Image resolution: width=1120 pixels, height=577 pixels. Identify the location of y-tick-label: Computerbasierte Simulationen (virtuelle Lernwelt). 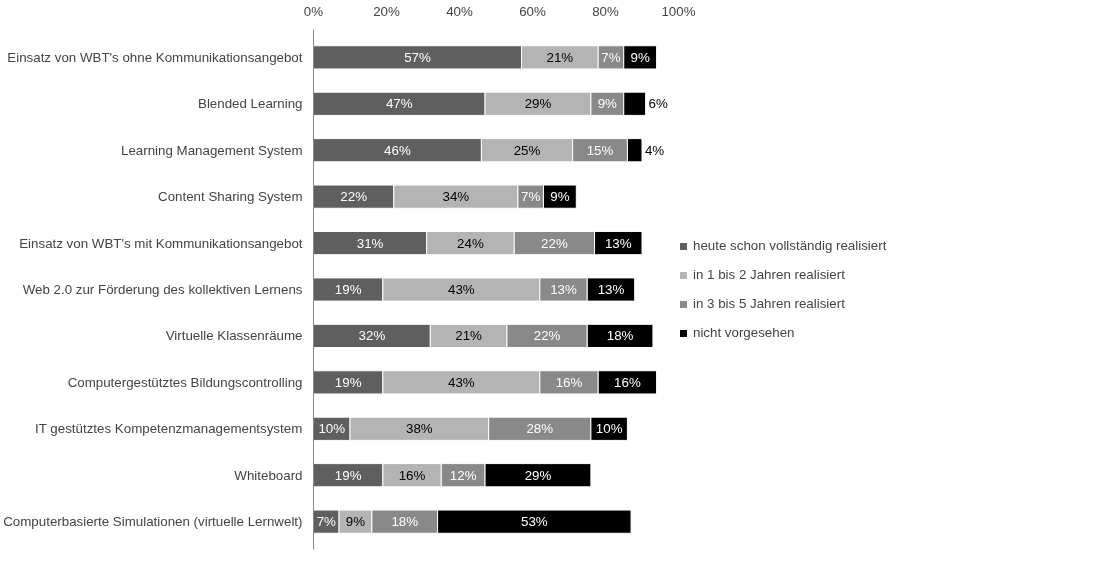
(153, 522).